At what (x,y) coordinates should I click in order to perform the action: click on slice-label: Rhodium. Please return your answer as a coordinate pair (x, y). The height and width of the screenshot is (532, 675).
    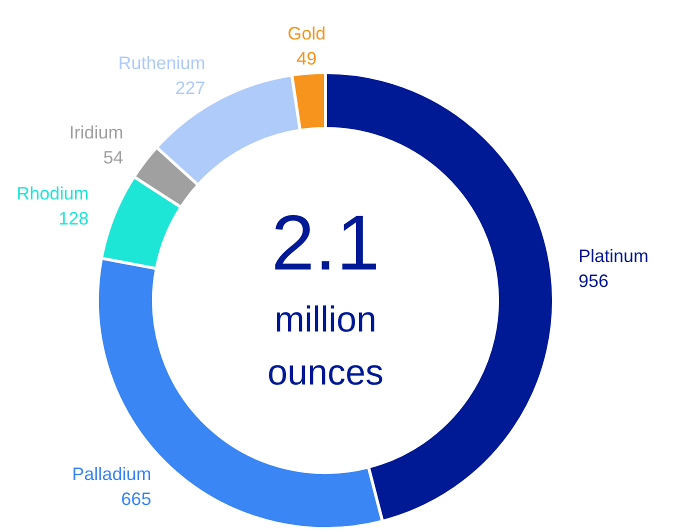
    Looking at the image, I should click on (52, 193).